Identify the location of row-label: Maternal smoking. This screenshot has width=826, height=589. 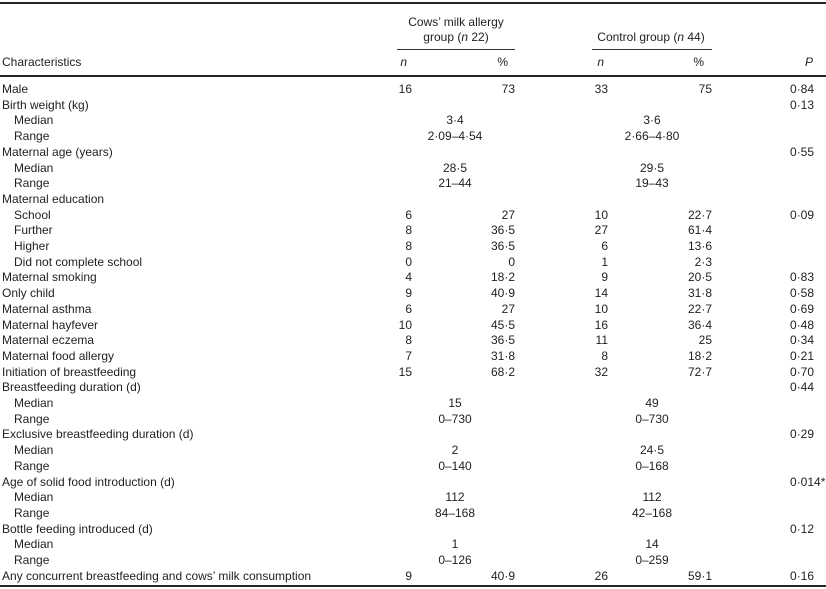
(49, 277).